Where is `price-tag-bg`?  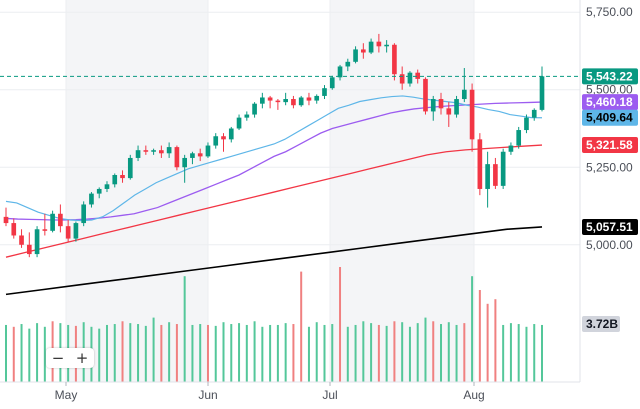 price-tag-bg is located at coordinates (610, 226).